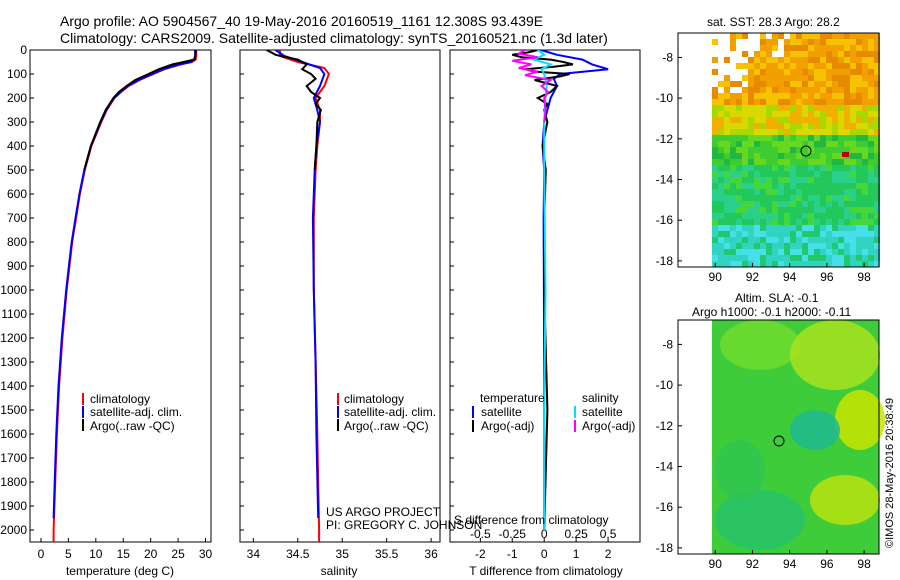 The width and height of the screenshot is (900, 580). What do you see at coordinates (13, 410) in the screenshot?
I see `depth-tick-label: 1500` at bounding box center [13, 410].